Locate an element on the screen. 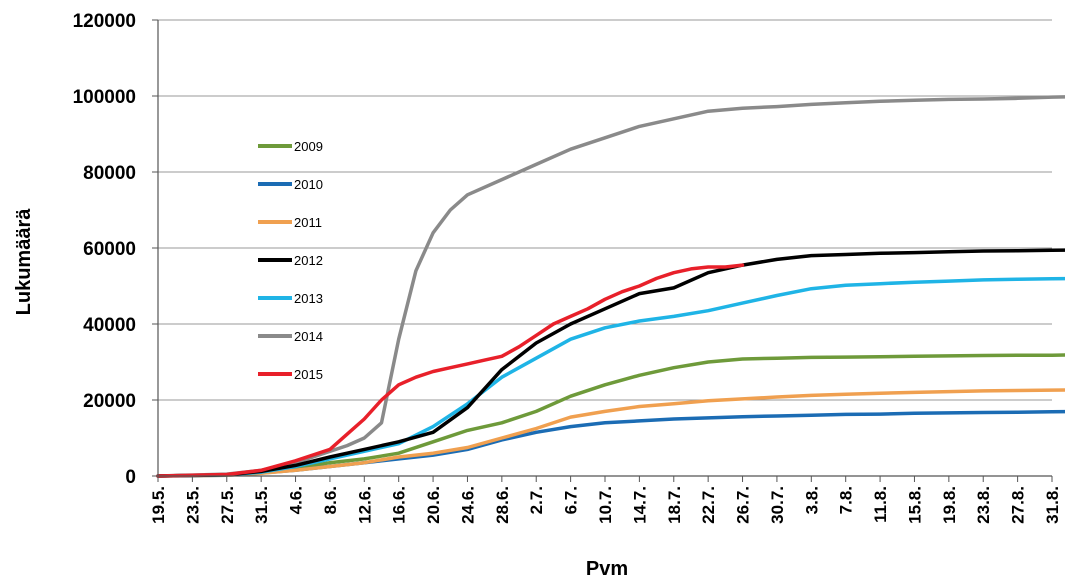  x-tick-27.5.: 27.5. is located at coordinates (227, 505).